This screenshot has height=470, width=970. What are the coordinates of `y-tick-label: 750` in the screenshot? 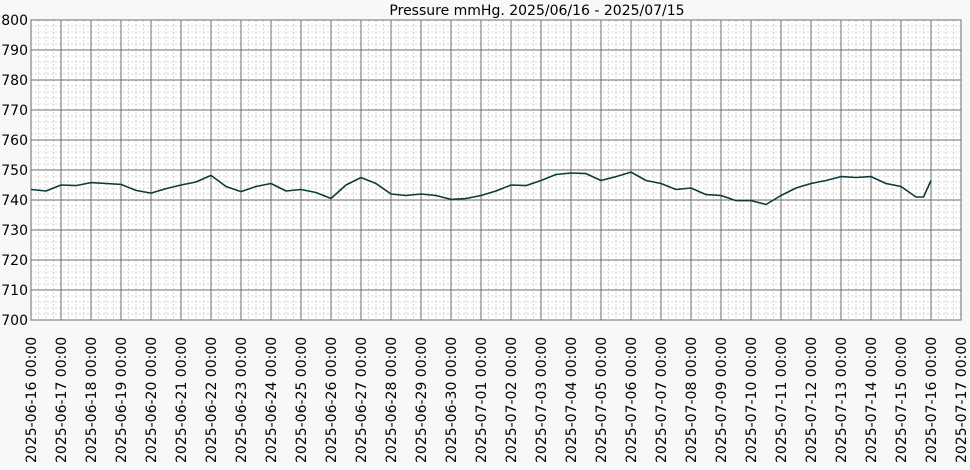 It's located at (14, 171).